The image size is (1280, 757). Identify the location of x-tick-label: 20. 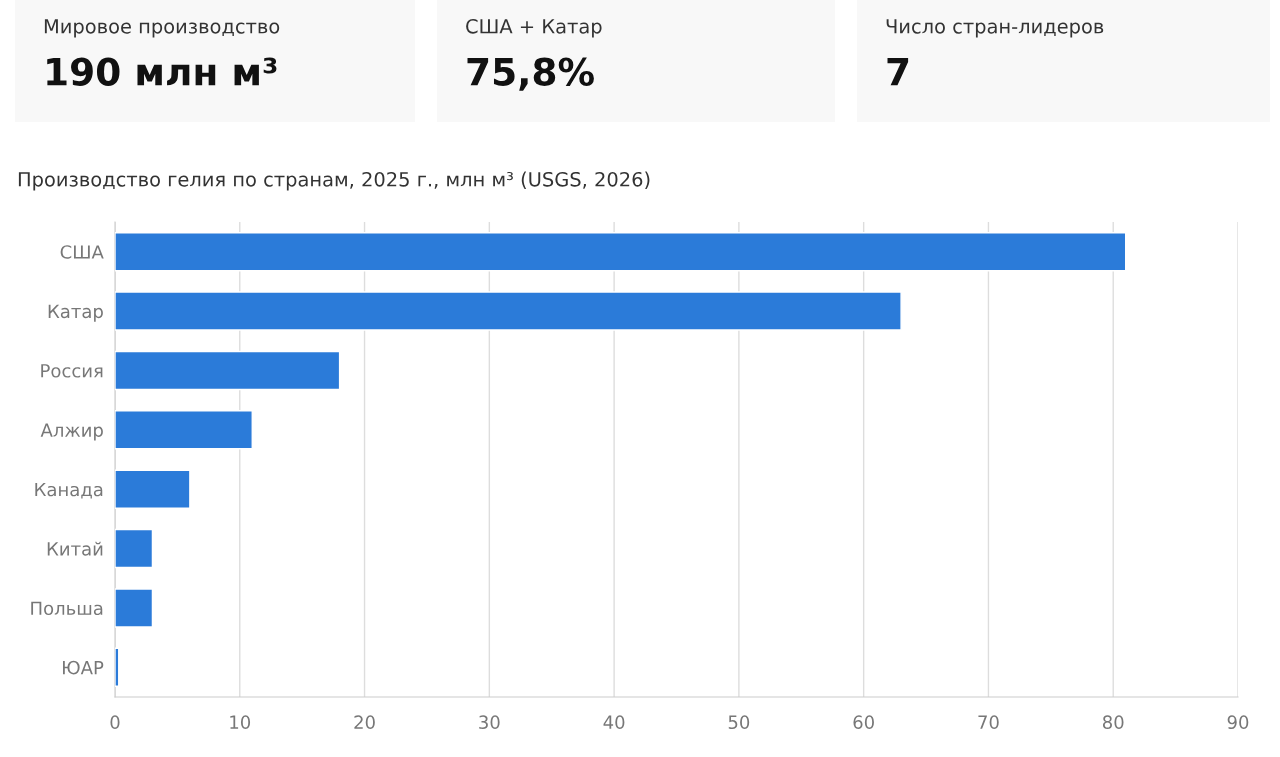
(364, 722).